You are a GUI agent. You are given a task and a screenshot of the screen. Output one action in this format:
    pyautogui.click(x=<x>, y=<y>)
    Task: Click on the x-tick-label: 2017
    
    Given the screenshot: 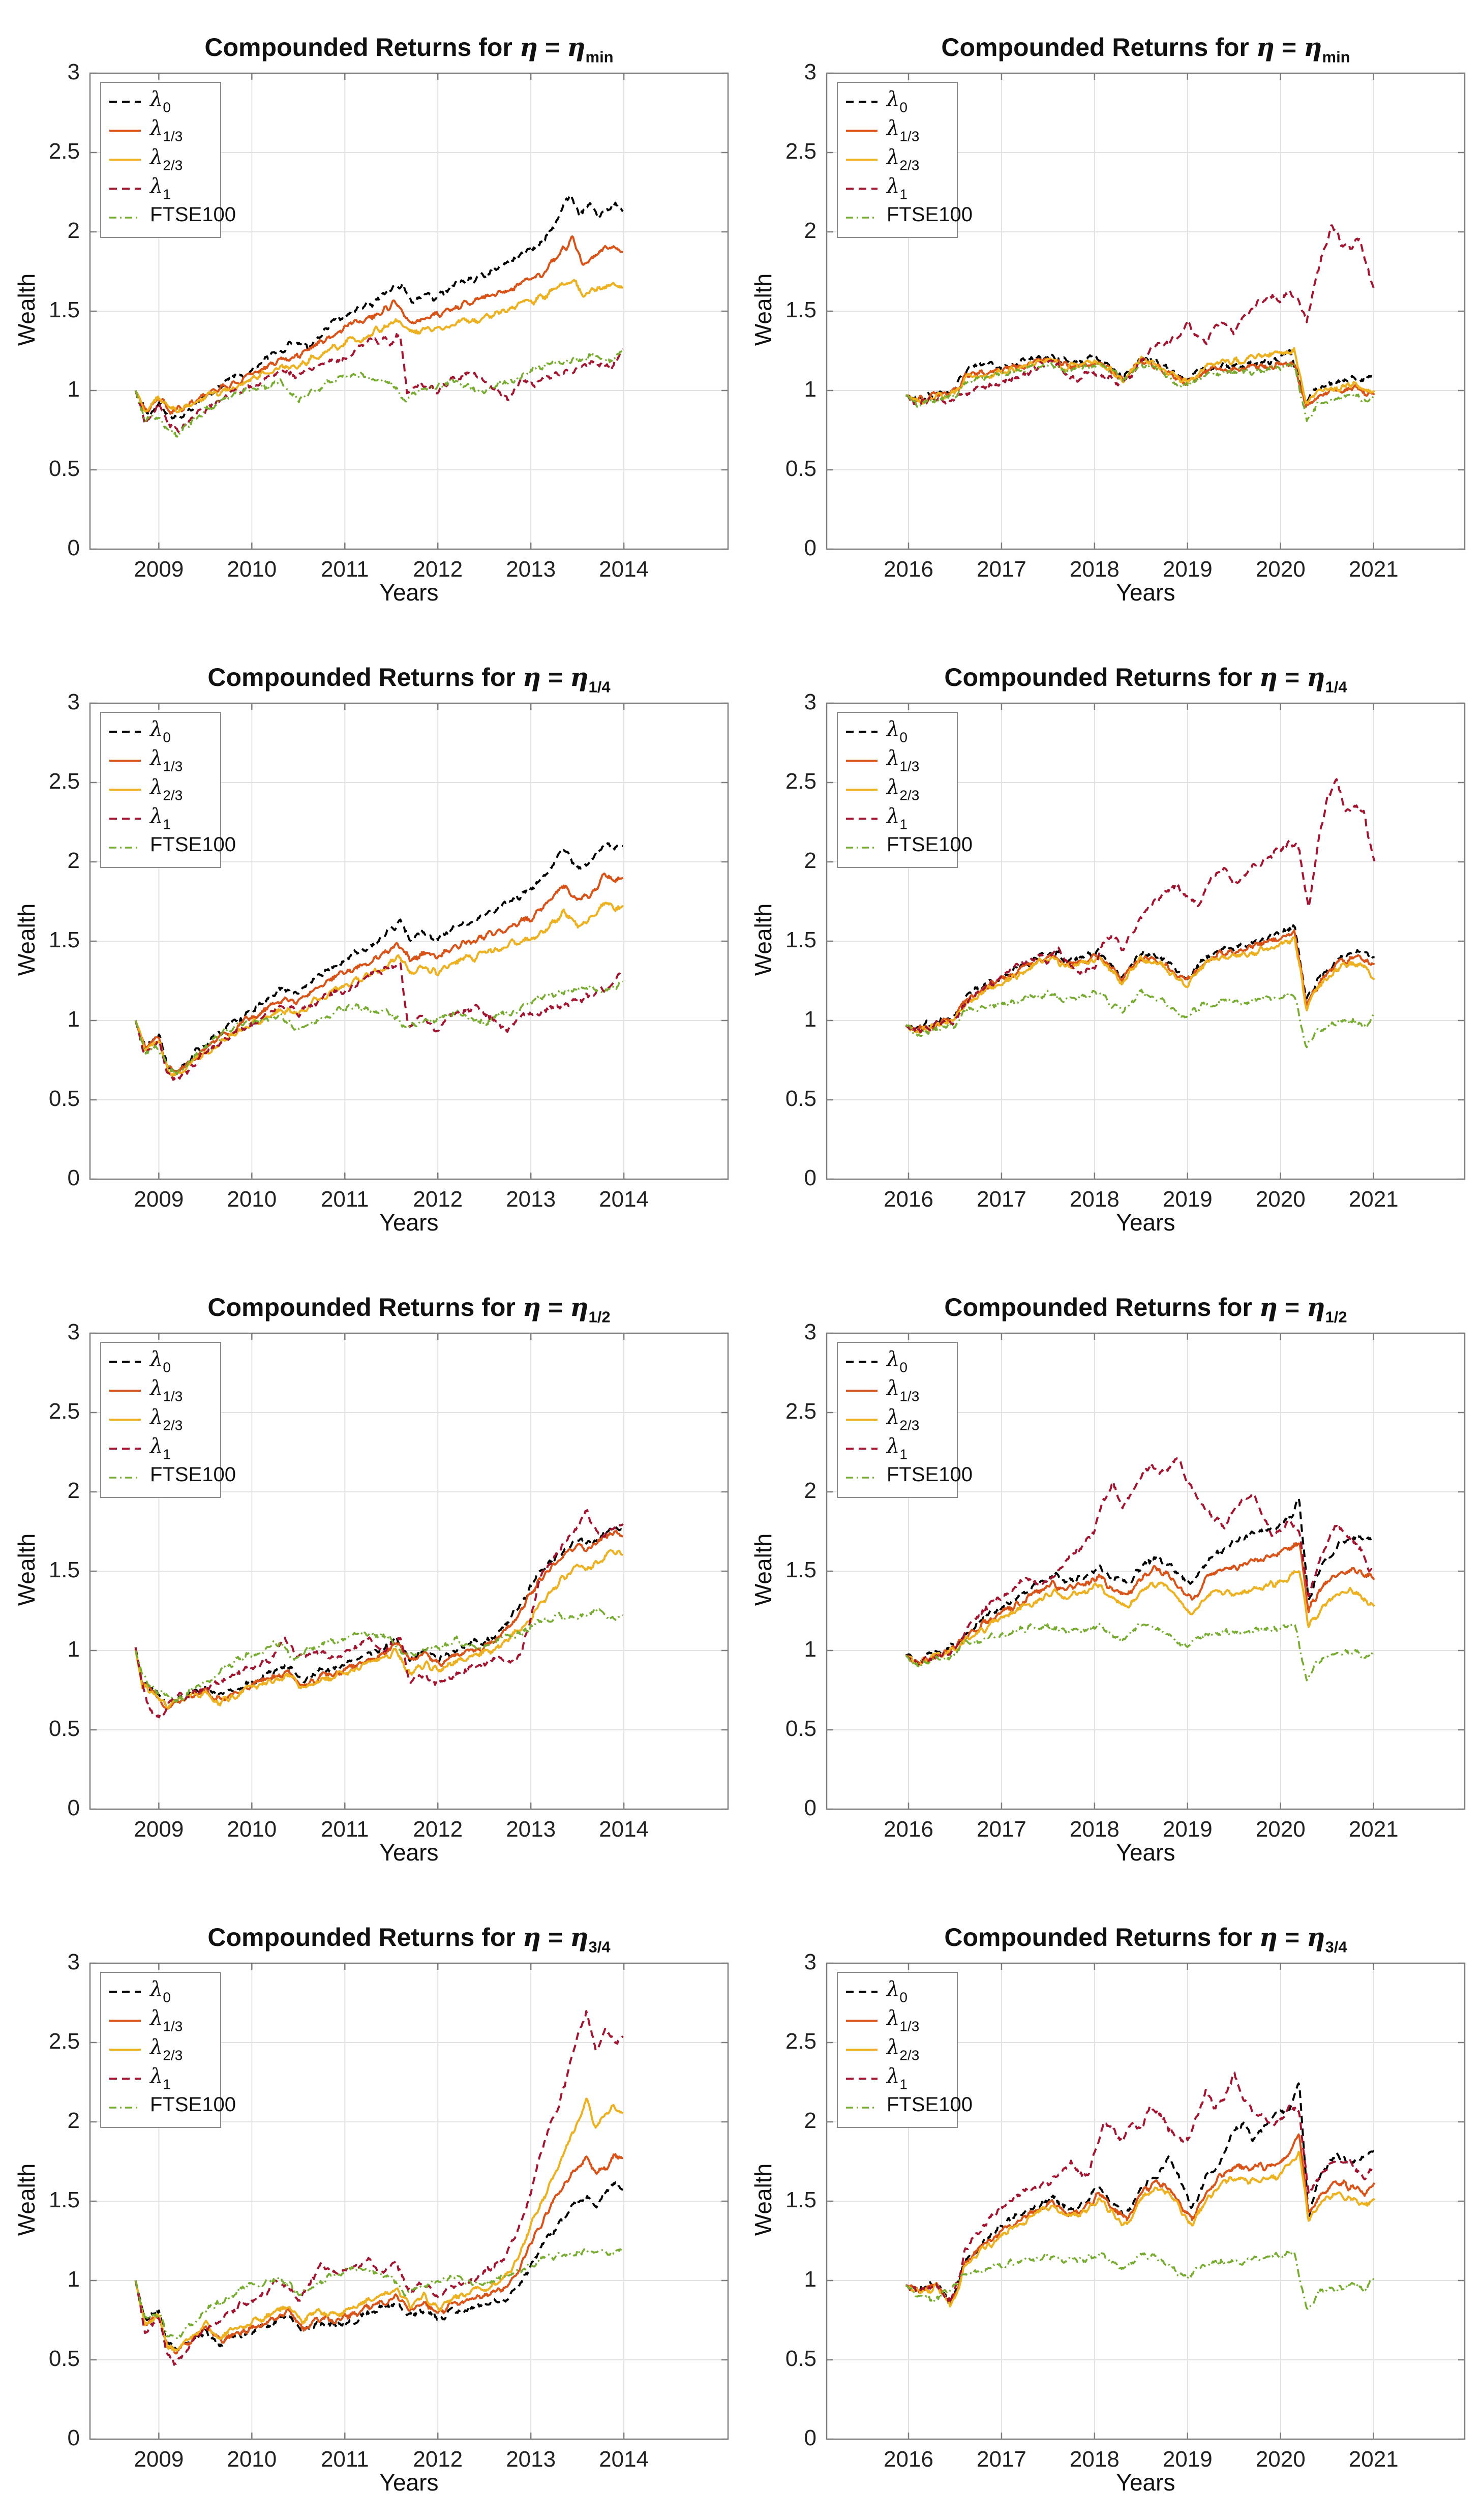 What is the action you would take?
    pyautogui.click(x=1001, y=1829)
    